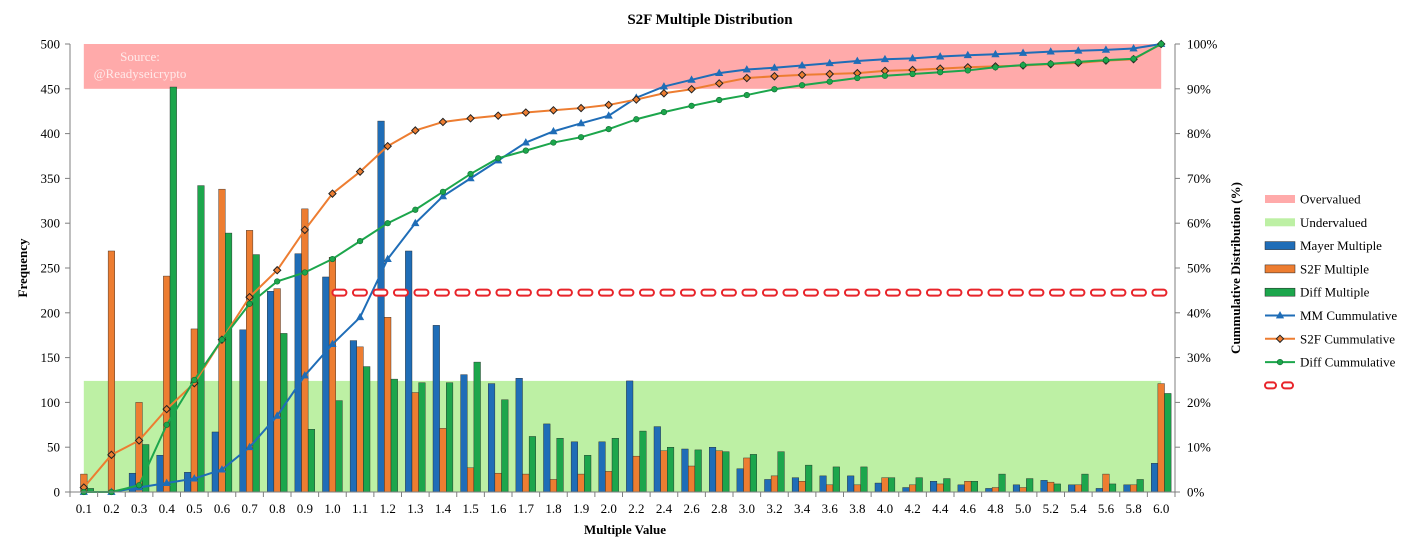 This screenshot has height=553, width=1420. I want to click on y-tick-label: 50, so click(53, 447).